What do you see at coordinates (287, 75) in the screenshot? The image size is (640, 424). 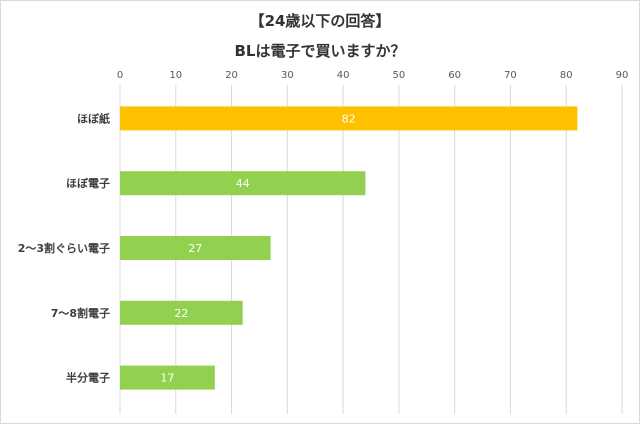 I see `x-tick-label: 30` at bounding box center [287, 75].